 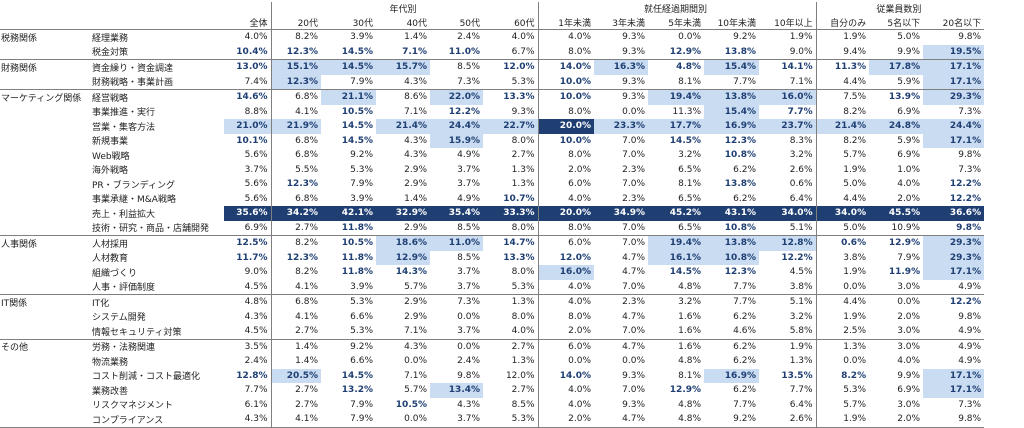 What do you see at coordinates (457, 213) in the screenshot?
I see `data-cell: 35.4%` at bounding box center [457, 213].